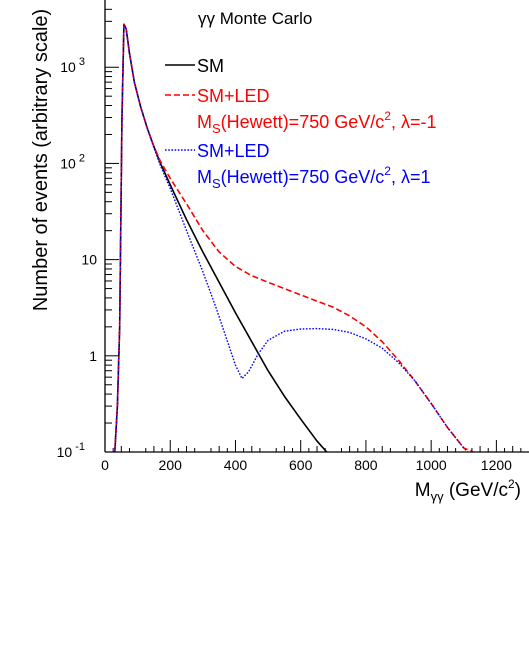 The width and height of the screenshot is (529, 659). What do you see at coordinates (93, 356) in the screenshot?
I see `y-tick-label: 1` at bounding box center [93, 356].